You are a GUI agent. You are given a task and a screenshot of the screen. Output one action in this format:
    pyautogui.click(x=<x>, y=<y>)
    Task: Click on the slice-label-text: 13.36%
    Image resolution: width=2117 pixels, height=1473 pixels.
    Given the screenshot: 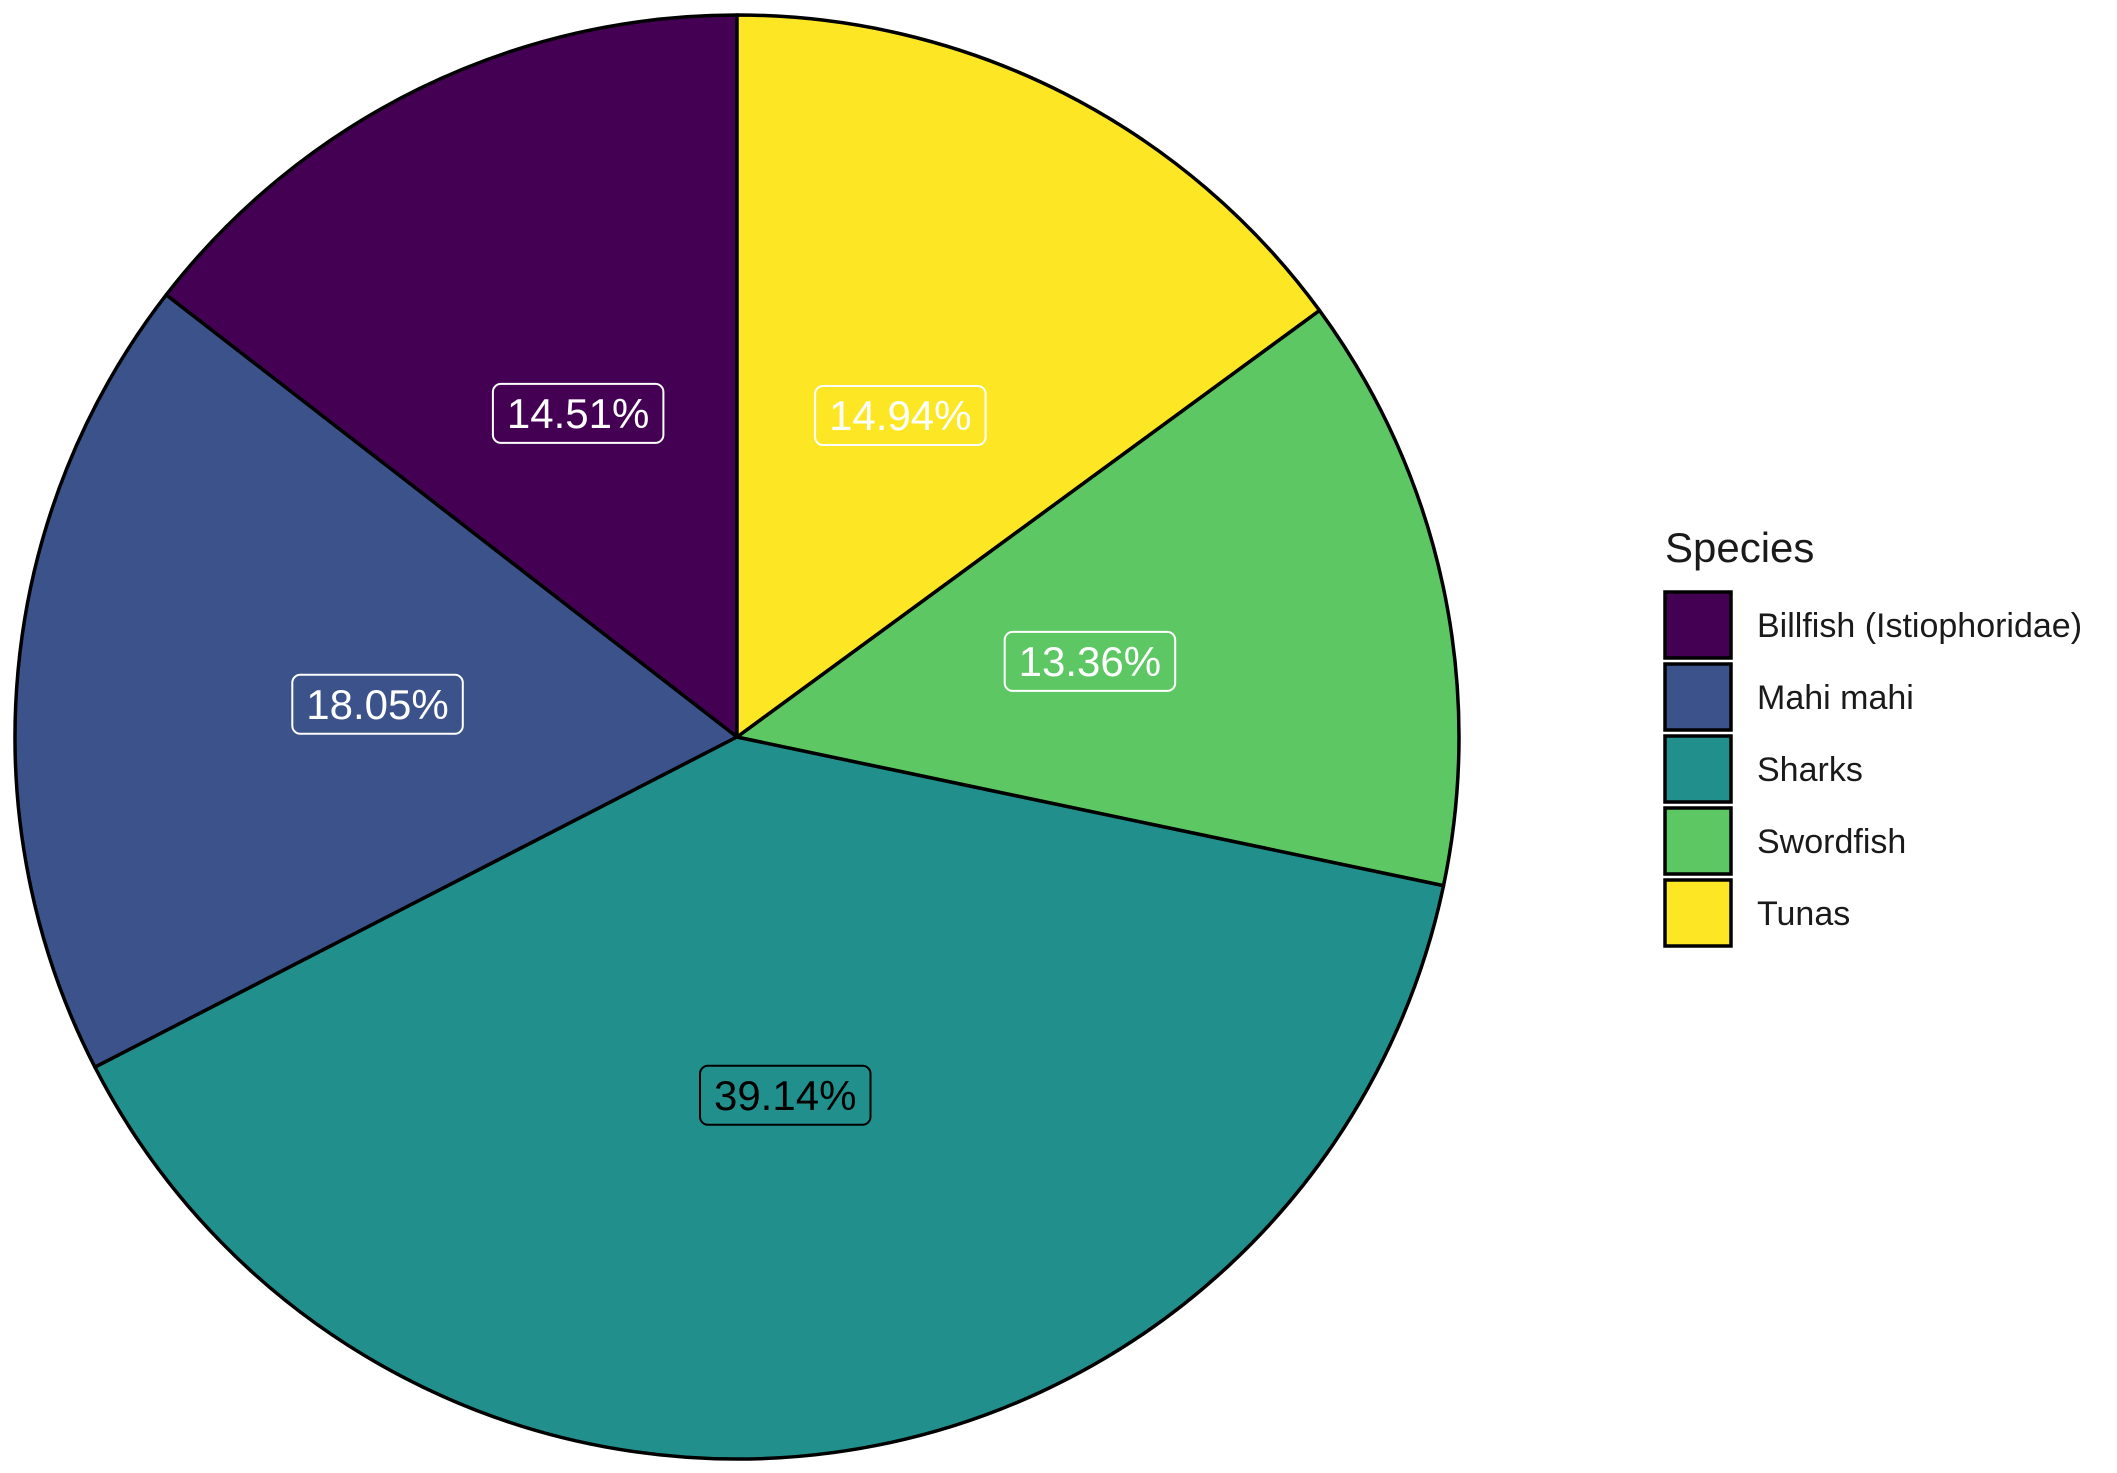 What is the action you would take?
    pyautogui.click(x=1090, y=661)
    